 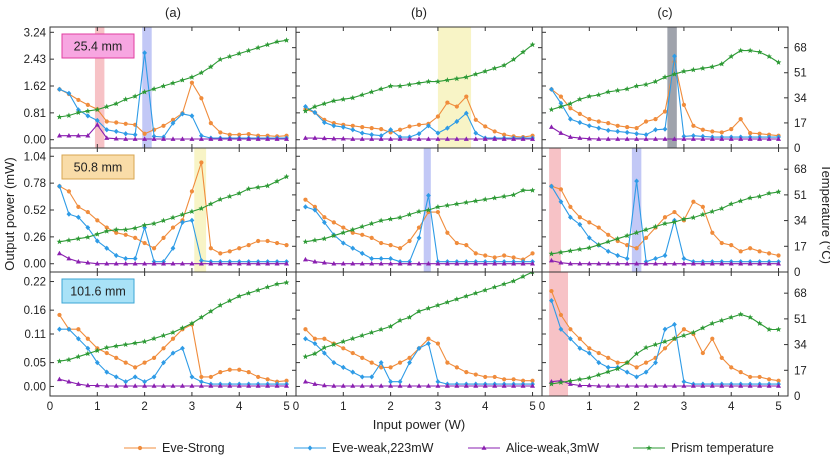 What do you see at coordinates (419, 12) in the screenshot?
I see `column-labels: (a) (b) (c)` at bounding box center [419, 12].